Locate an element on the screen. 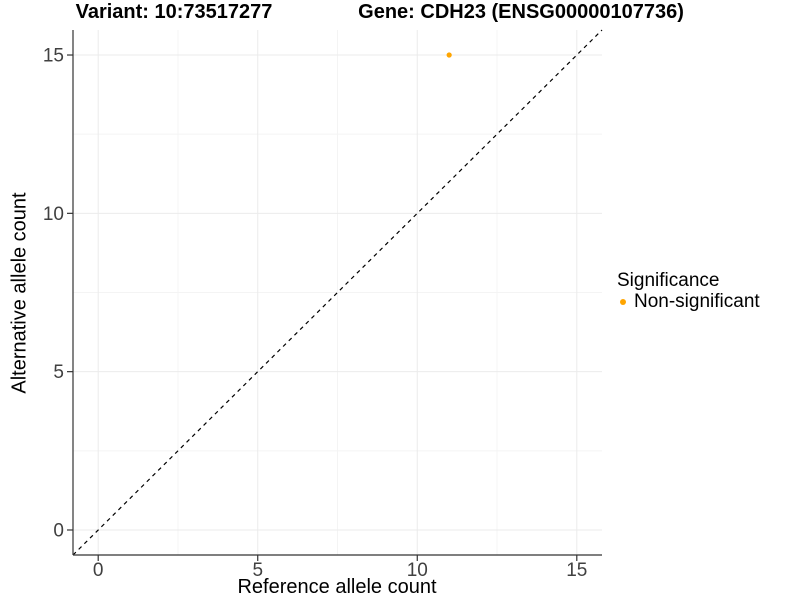  data-point is located at coordinates (449, 55).